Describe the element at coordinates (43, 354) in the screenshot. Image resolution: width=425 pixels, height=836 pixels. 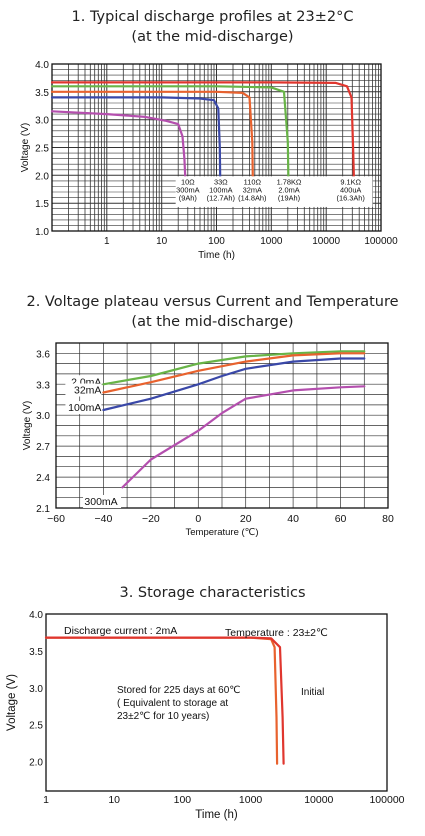
I see `chart2-ytick-5: 3.6` at that location.